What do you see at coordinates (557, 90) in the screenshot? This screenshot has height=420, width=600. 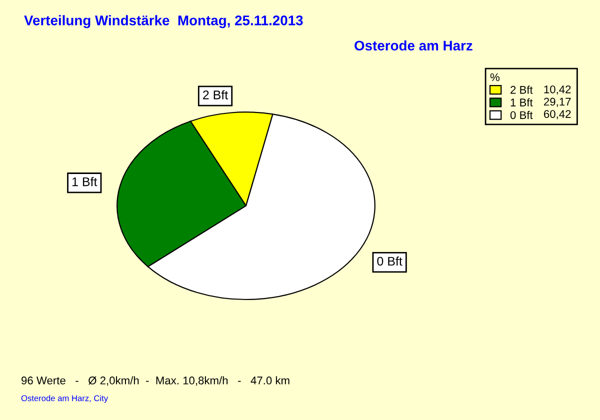 I see `data-label: 10,42` at bounding box center [557, 90].